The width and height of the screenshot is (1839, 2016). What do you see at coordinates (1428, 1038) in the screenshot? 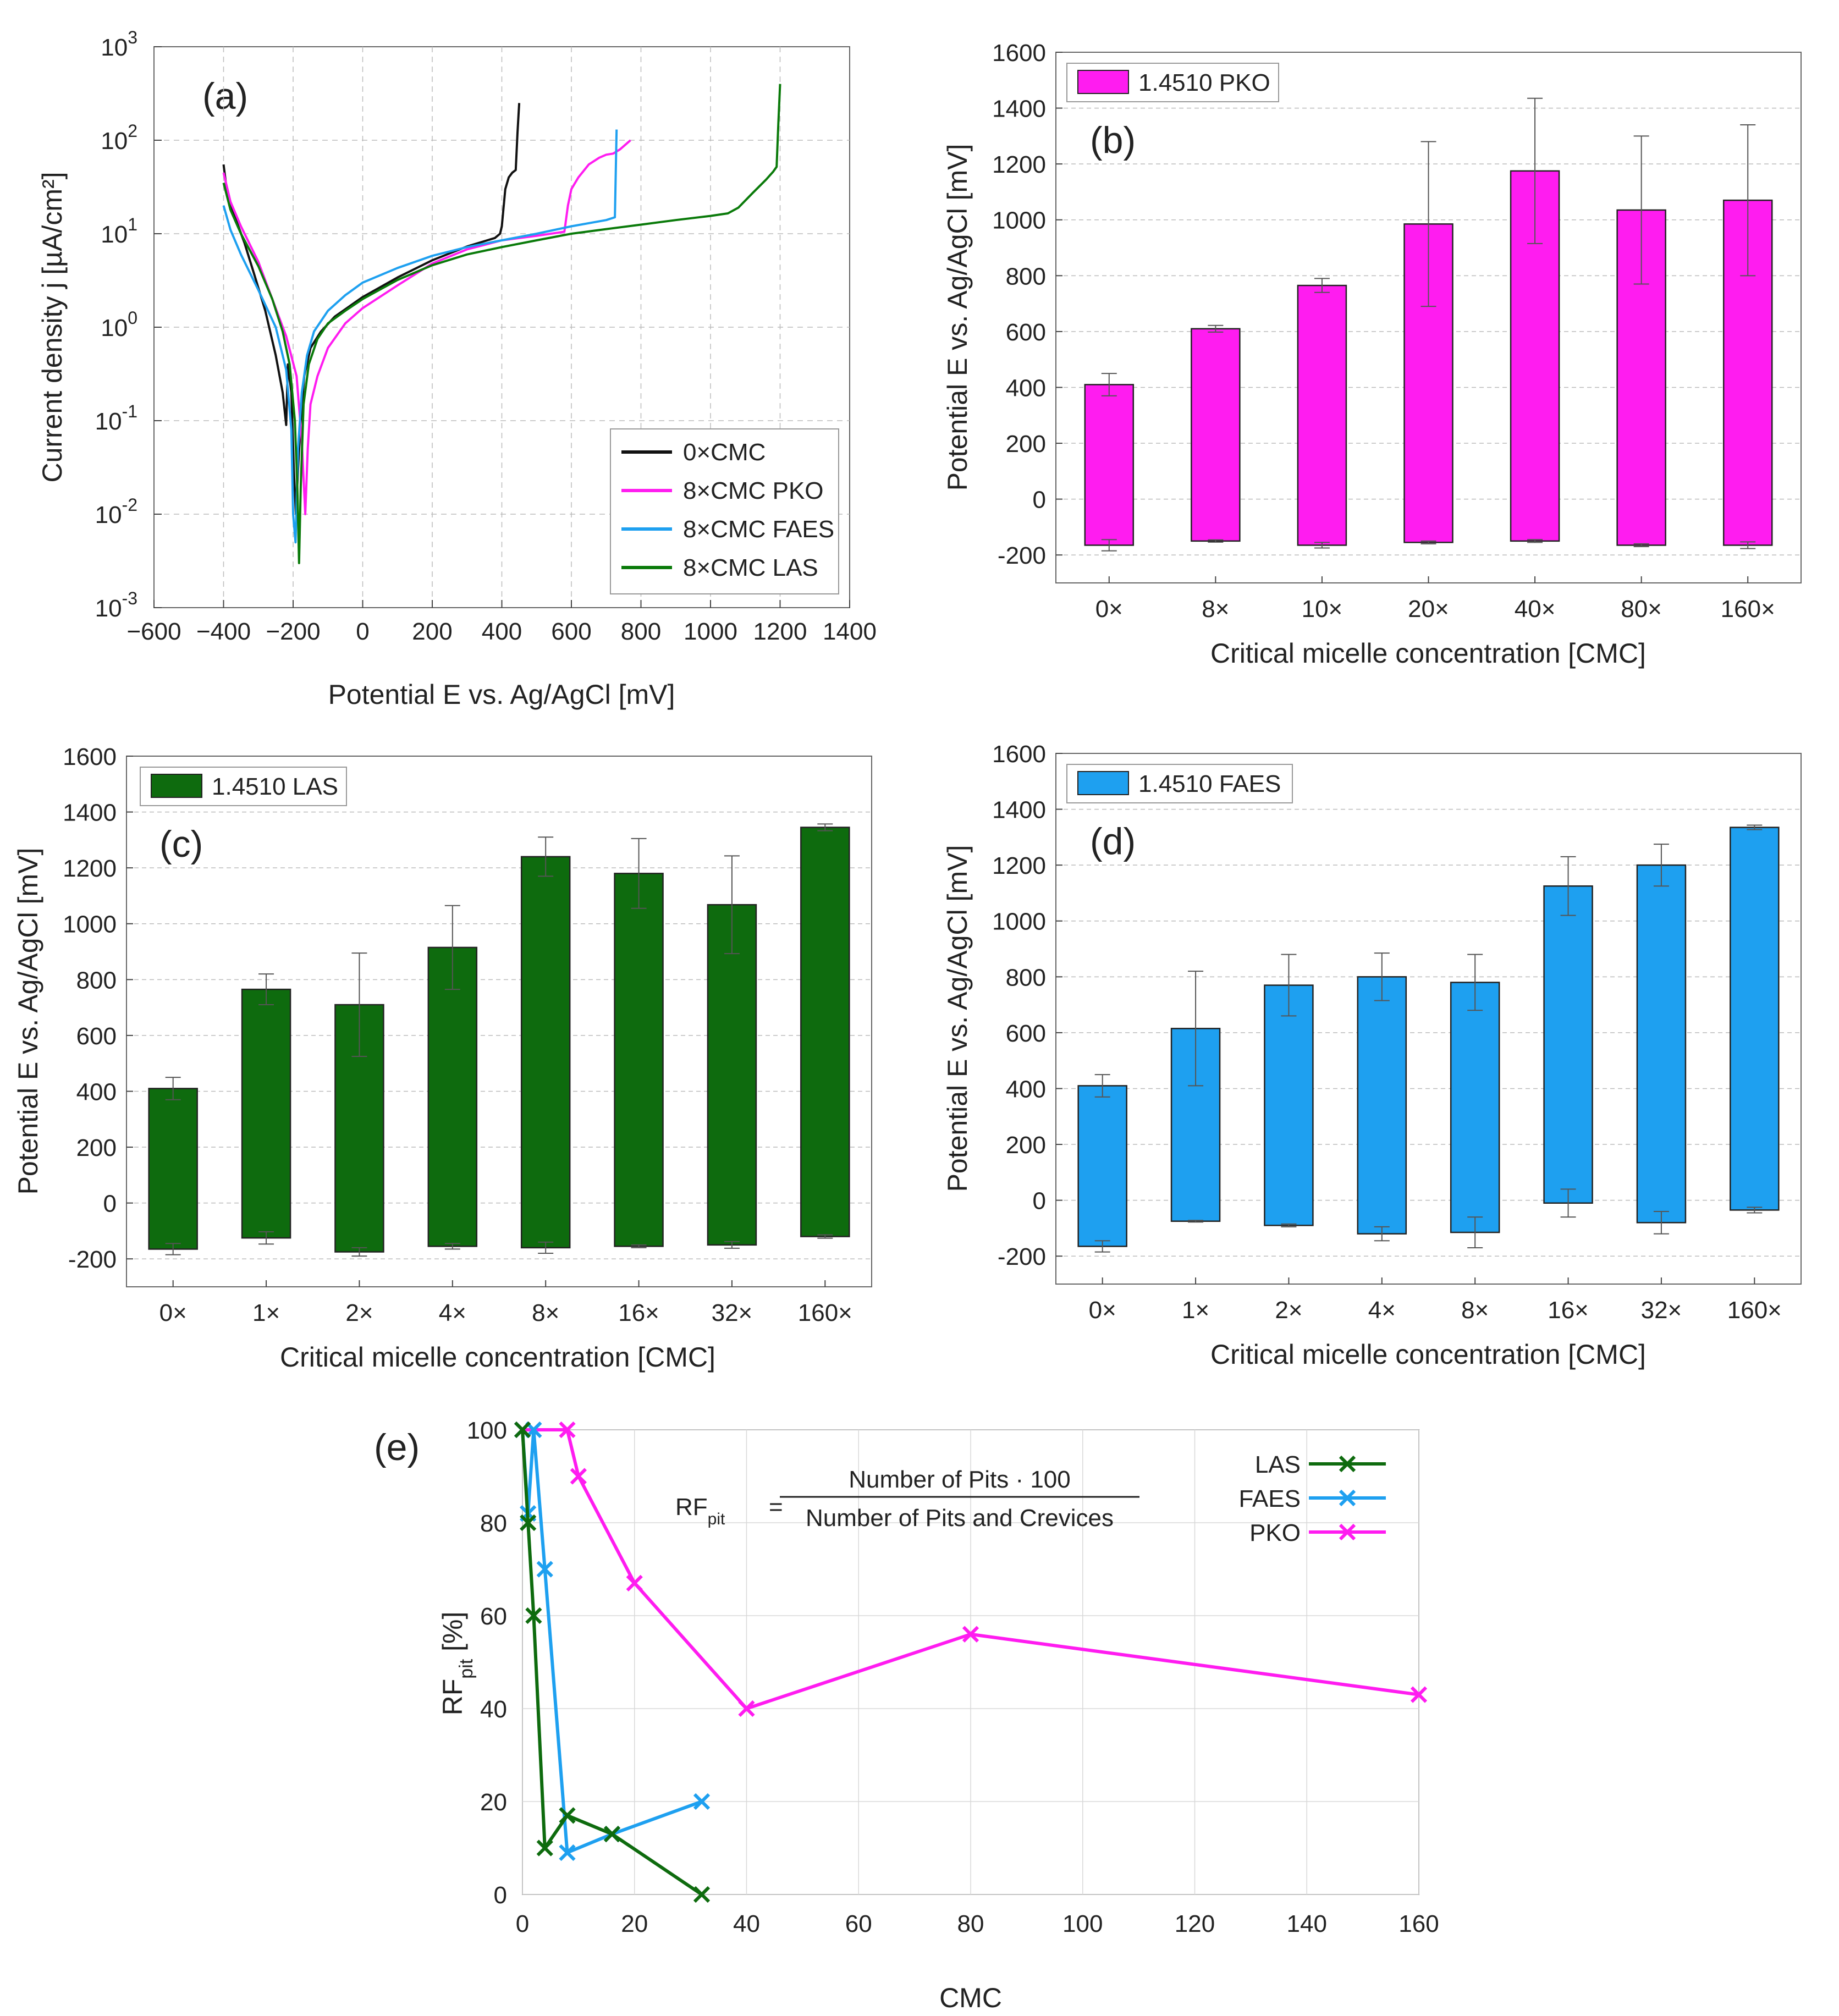
I see `bars-d` at bounding box center [1428, 1038].